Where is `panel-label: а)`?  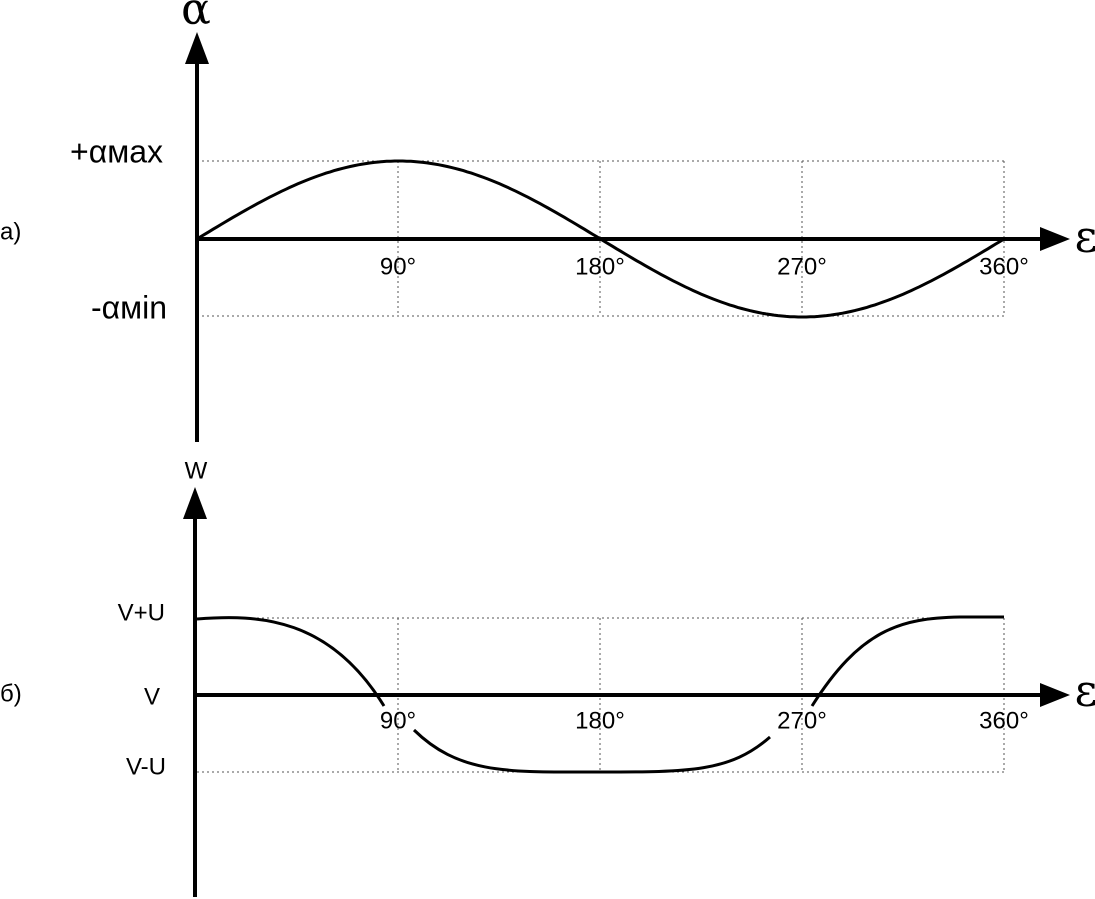
panel-label: а) is located at coordinates (10, 231).